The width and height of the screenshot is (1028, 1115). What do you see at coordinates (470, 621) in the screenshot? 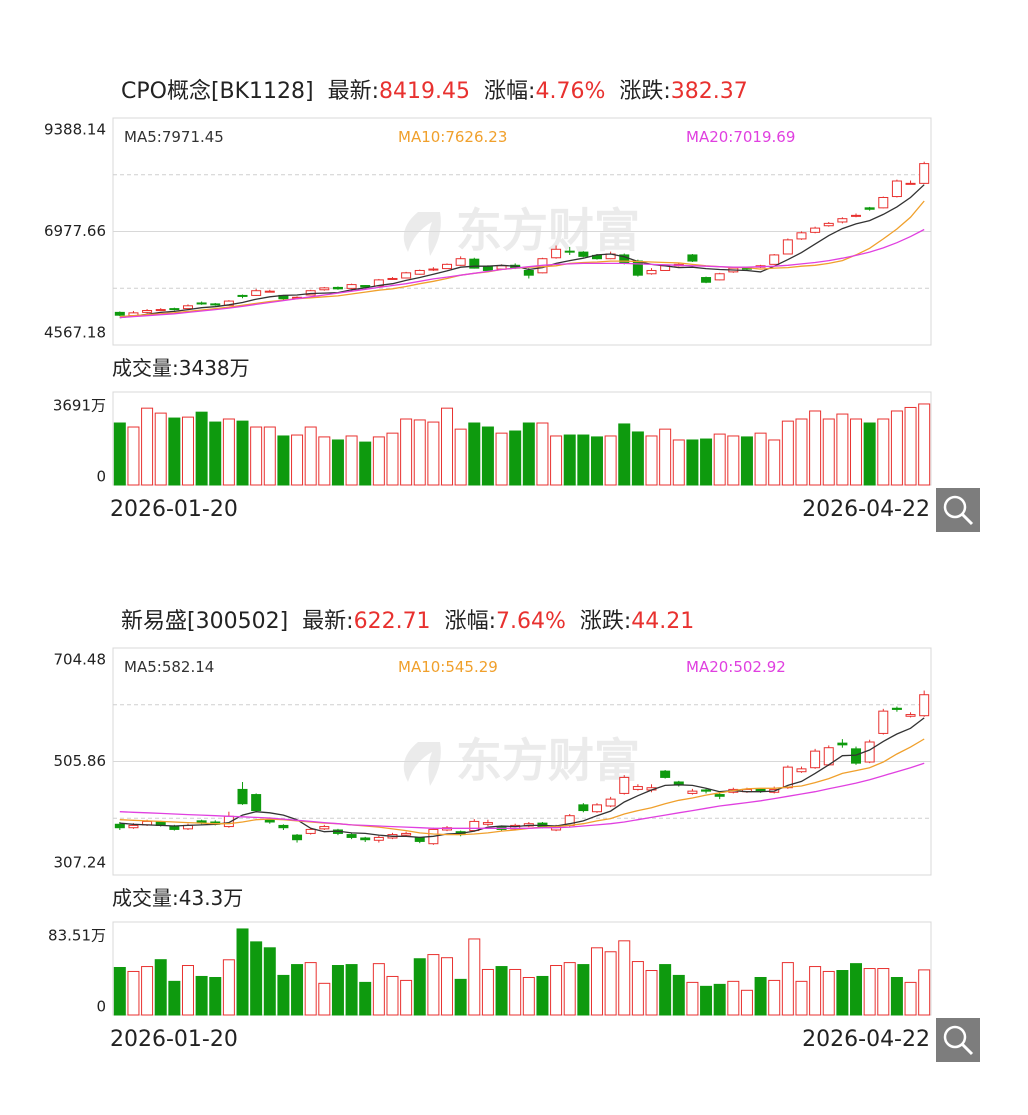
I see `field-label: 涨幅:` at bounding box center [470, 621].